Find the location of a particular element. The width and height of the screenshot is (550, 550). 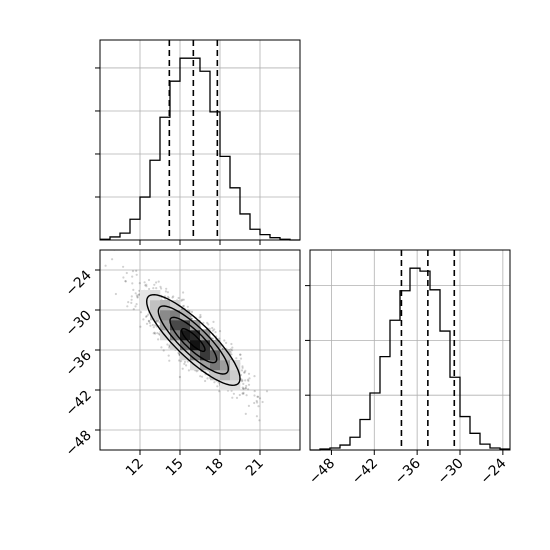

joint-ytick-label: −30 is located at coordinates (79, 324).